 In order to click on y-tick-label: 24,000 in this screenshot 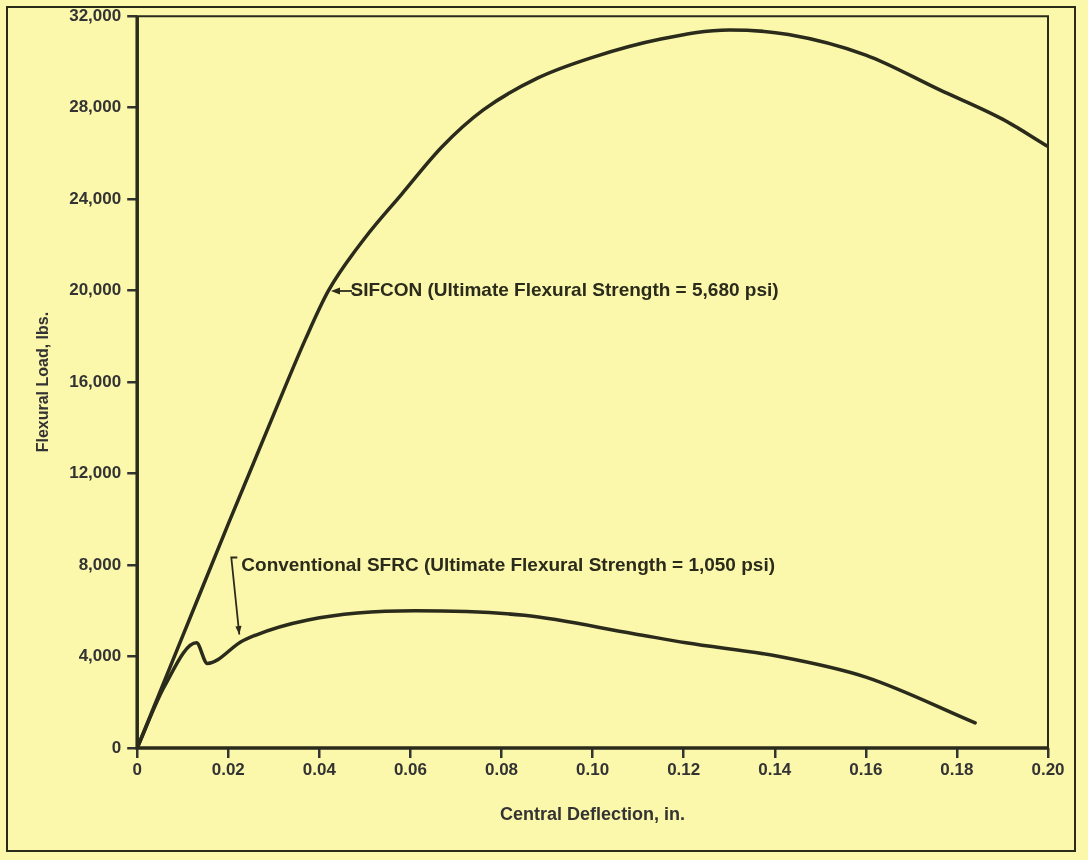, I will do `click(95, 198)`.